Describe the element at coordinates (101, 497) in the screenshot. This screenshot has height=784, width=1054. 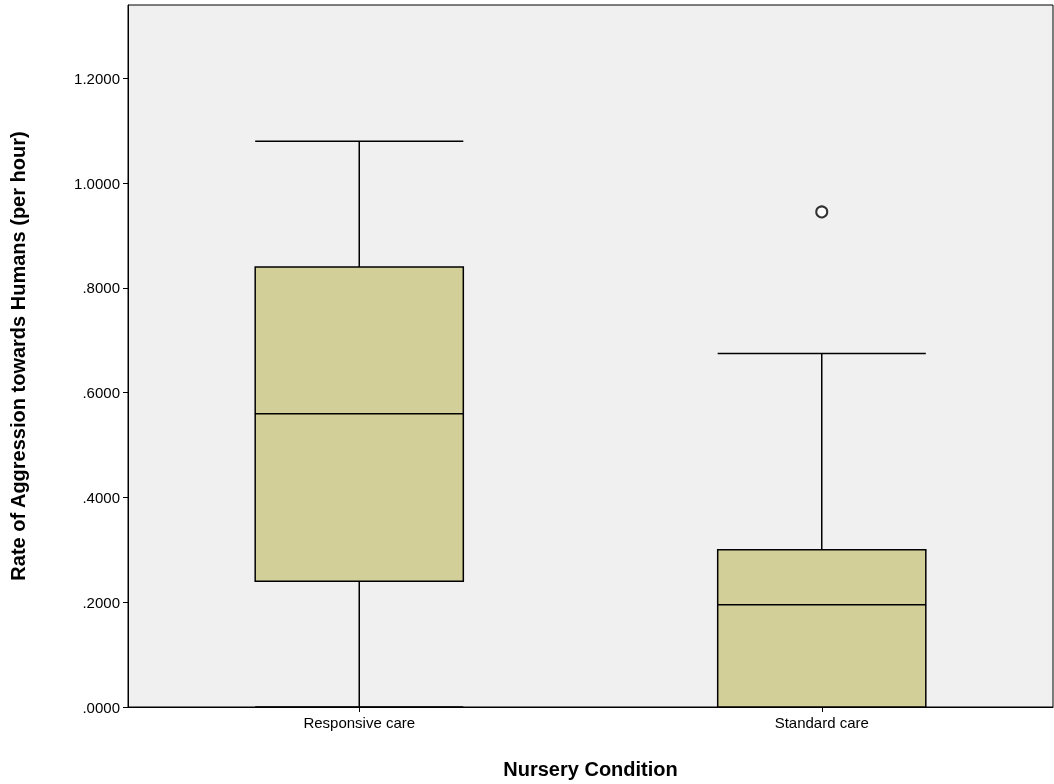
I see `y-tick-label: .4000` at that location.